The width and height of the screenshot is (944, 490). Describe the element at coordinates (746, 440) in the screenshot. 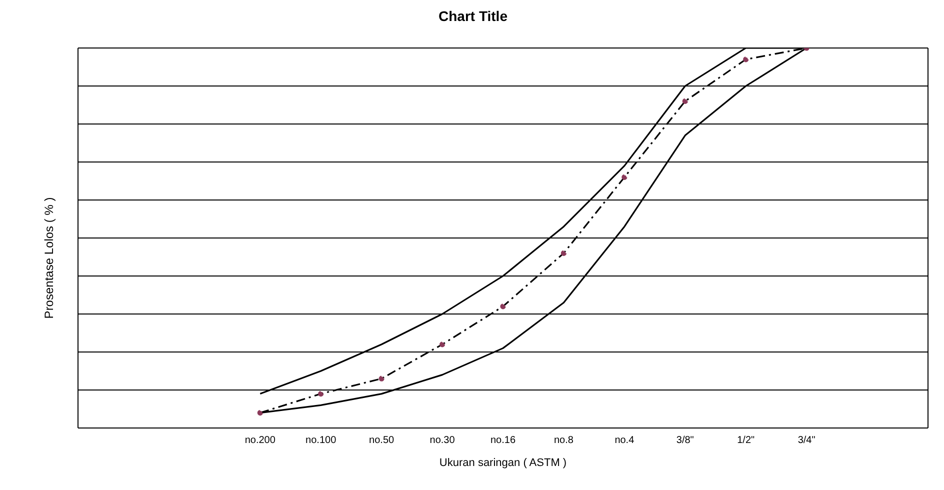

I see `x-tick-label: 1/2"` at that location.